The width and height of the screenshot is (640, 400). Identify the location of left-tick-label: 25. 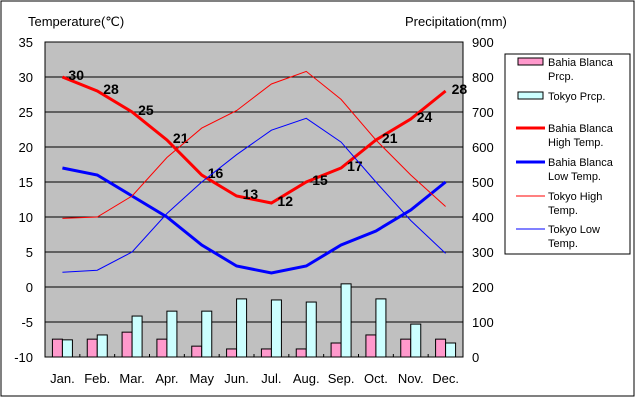
(26, 112).